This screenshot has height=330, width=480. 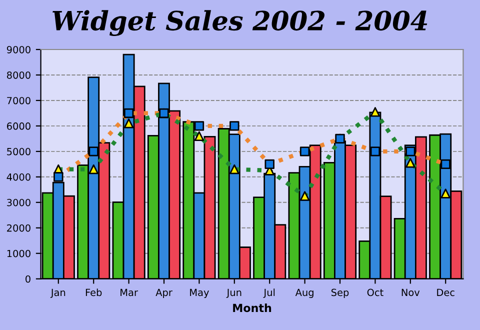 I want to click on x-tick-label: Nov, so click(x=411, y=292).